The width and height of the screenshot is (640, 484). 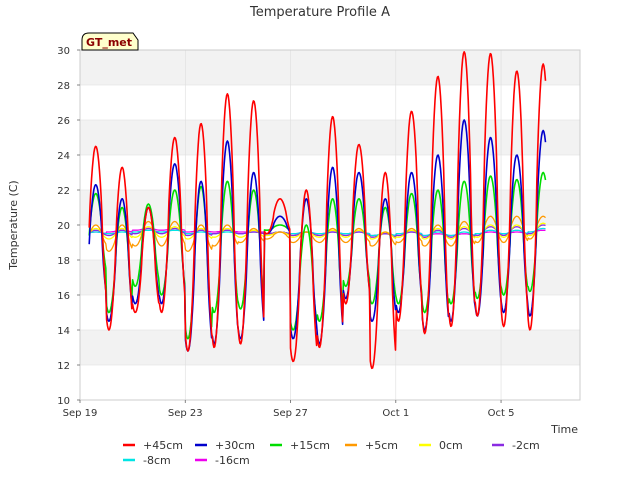 I want to click on x-tick-label: Sep 19, so click(x=80, y=413).